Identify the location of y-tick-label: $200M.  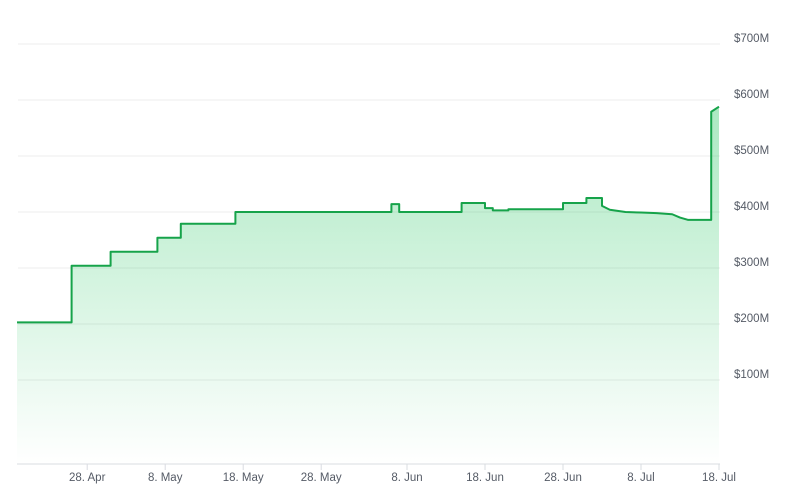
(751, 319).